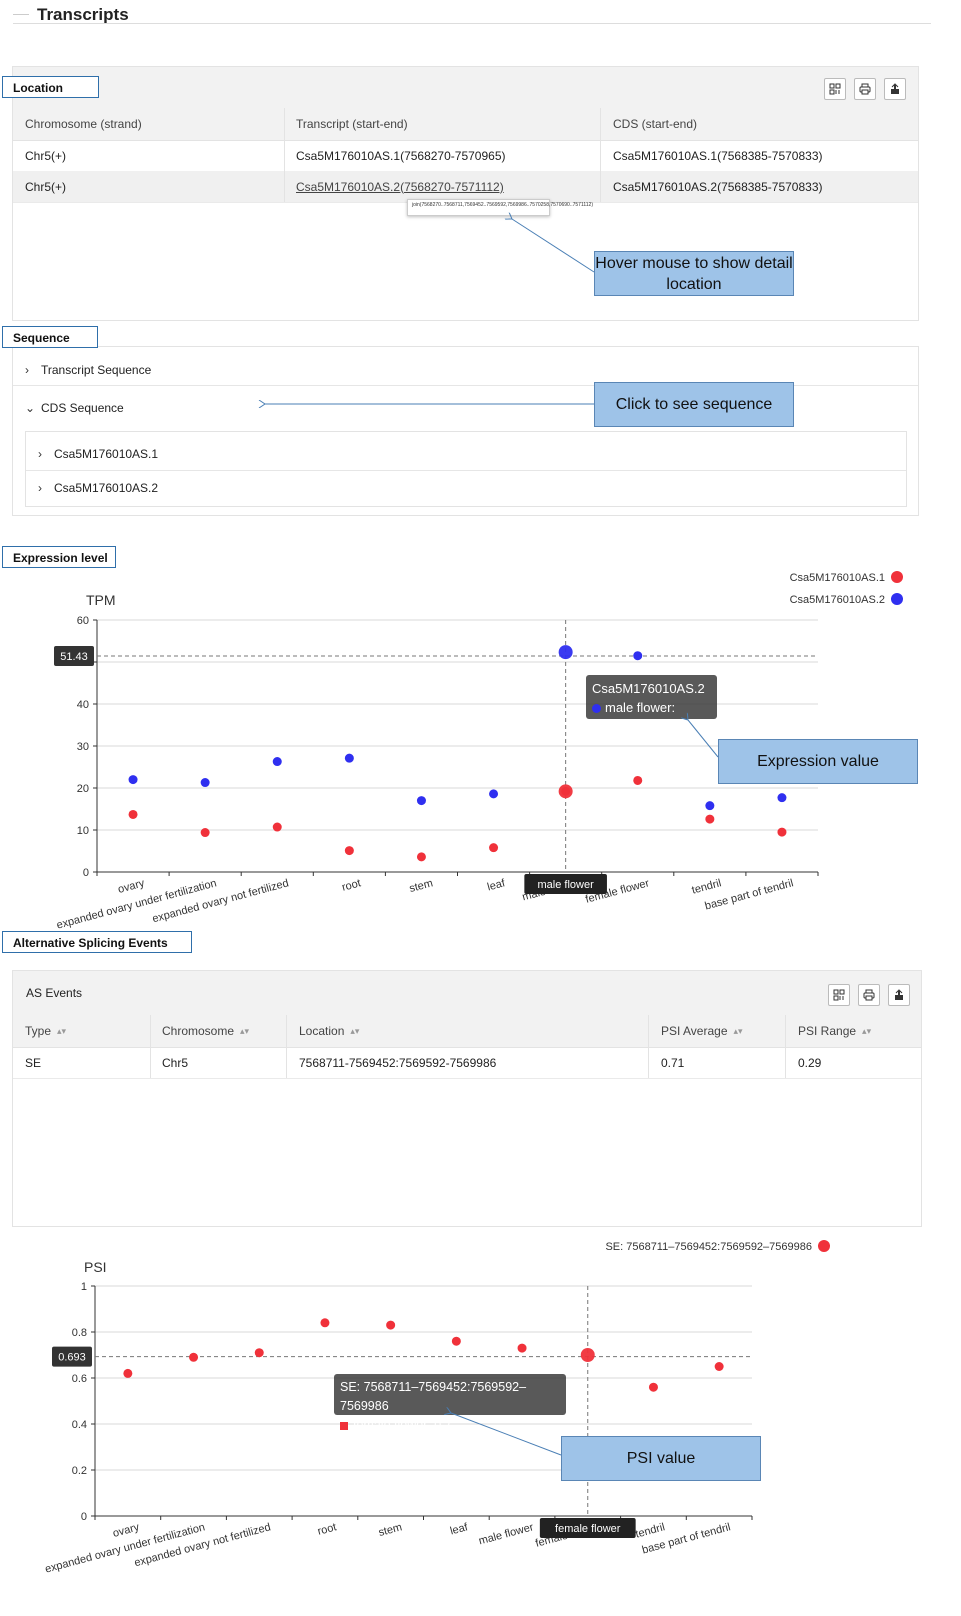 This screenshot has height=1616, width=961. What do you see at coordinates (329, 1031) in the screenshot?
I see `column-header-location: Location ▴▾` at bounding box center [329, 1031].